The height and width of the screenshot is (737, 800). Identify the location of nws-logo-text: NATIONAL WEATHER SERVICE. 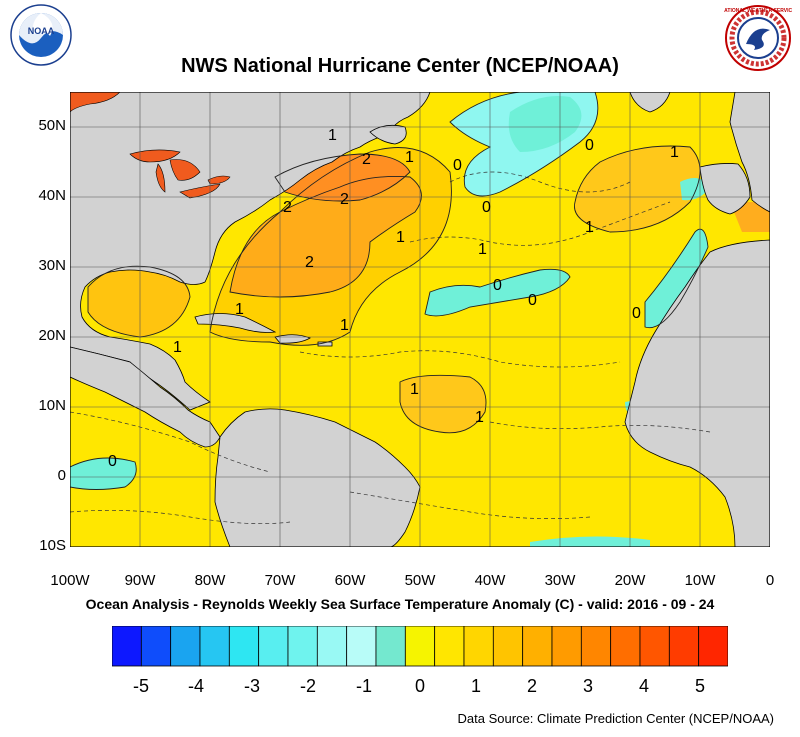
(758, 11).